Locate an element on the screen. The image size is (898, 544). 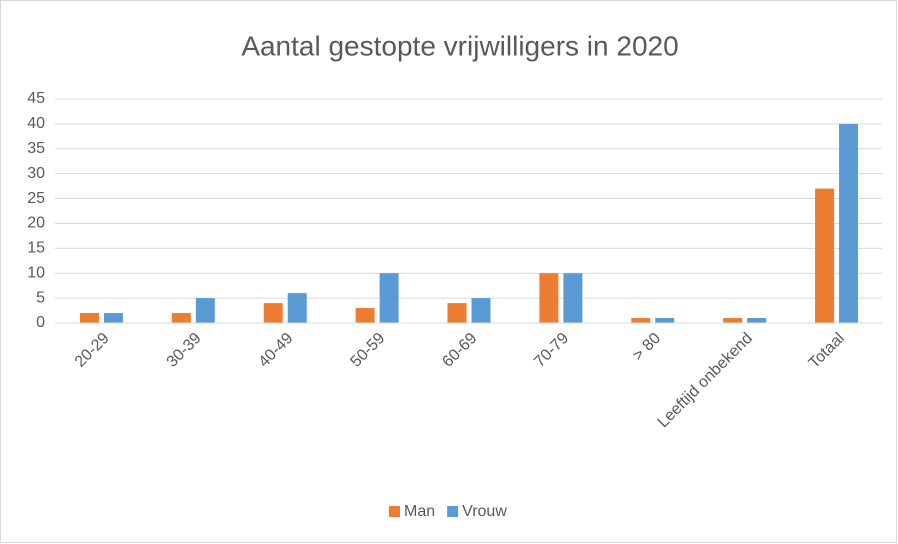
y-tick-label: 25 is located at coordinates (36, 198).